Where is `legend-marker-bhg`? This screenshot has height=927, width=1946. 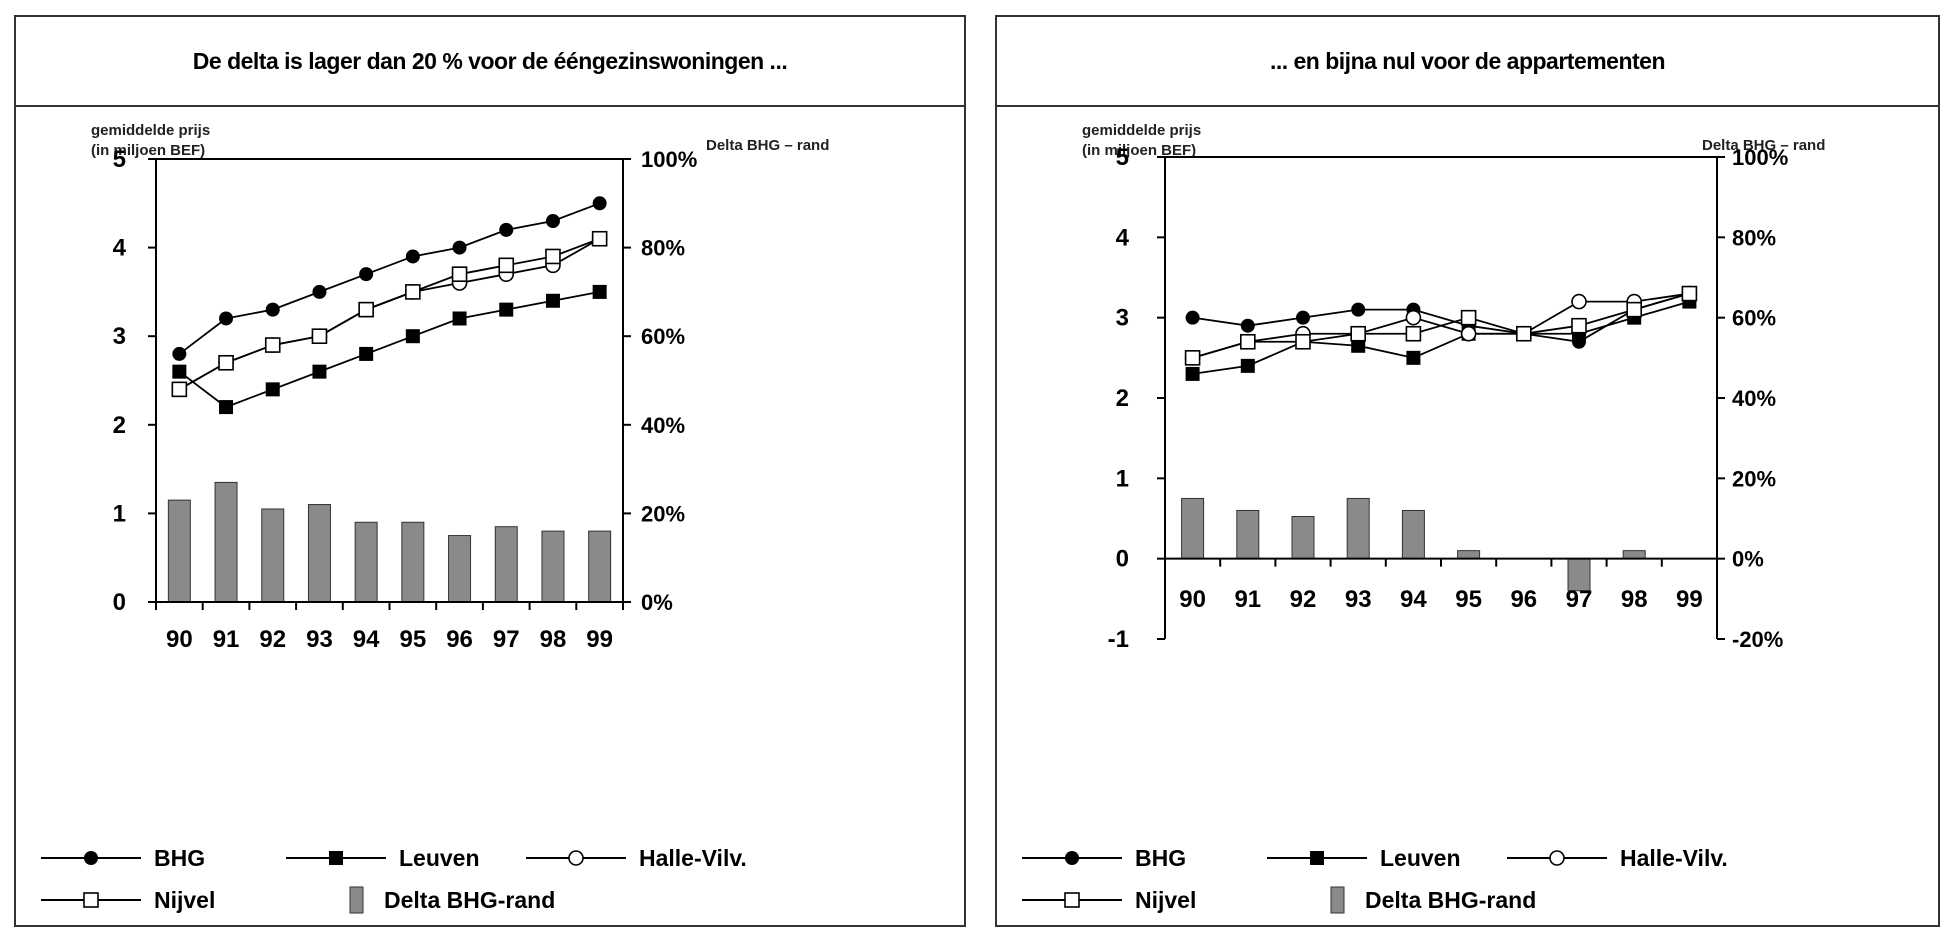 legend-marker-bhg is located at coordinates (1072, 858).